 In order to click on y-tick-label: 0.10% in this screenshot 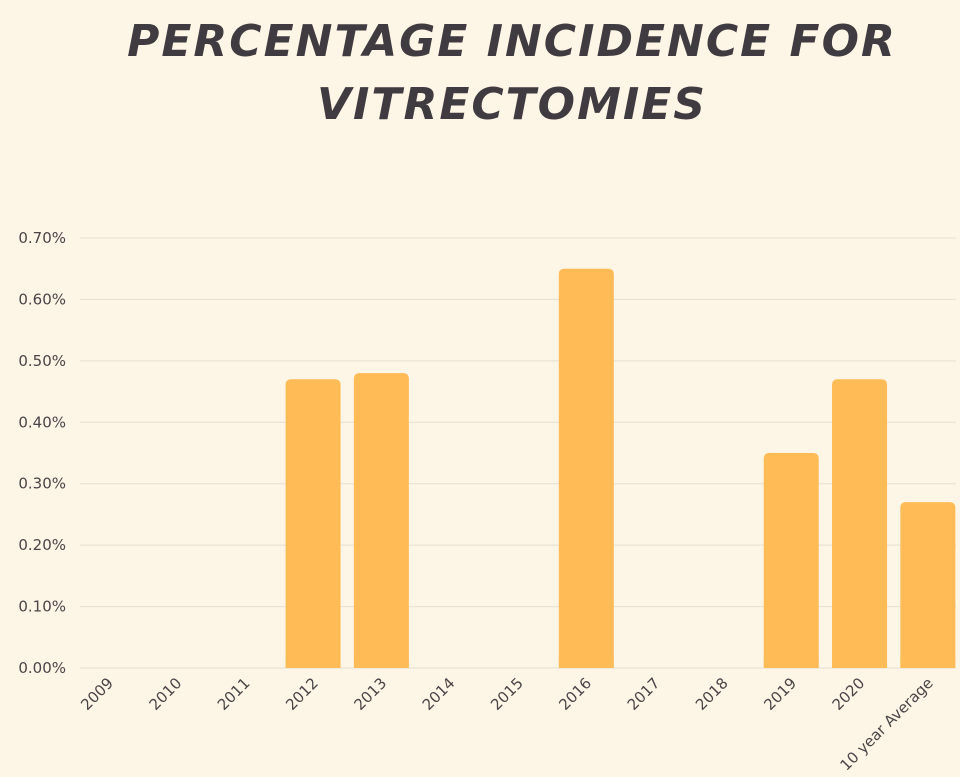, I will do `click(42, 607)`.